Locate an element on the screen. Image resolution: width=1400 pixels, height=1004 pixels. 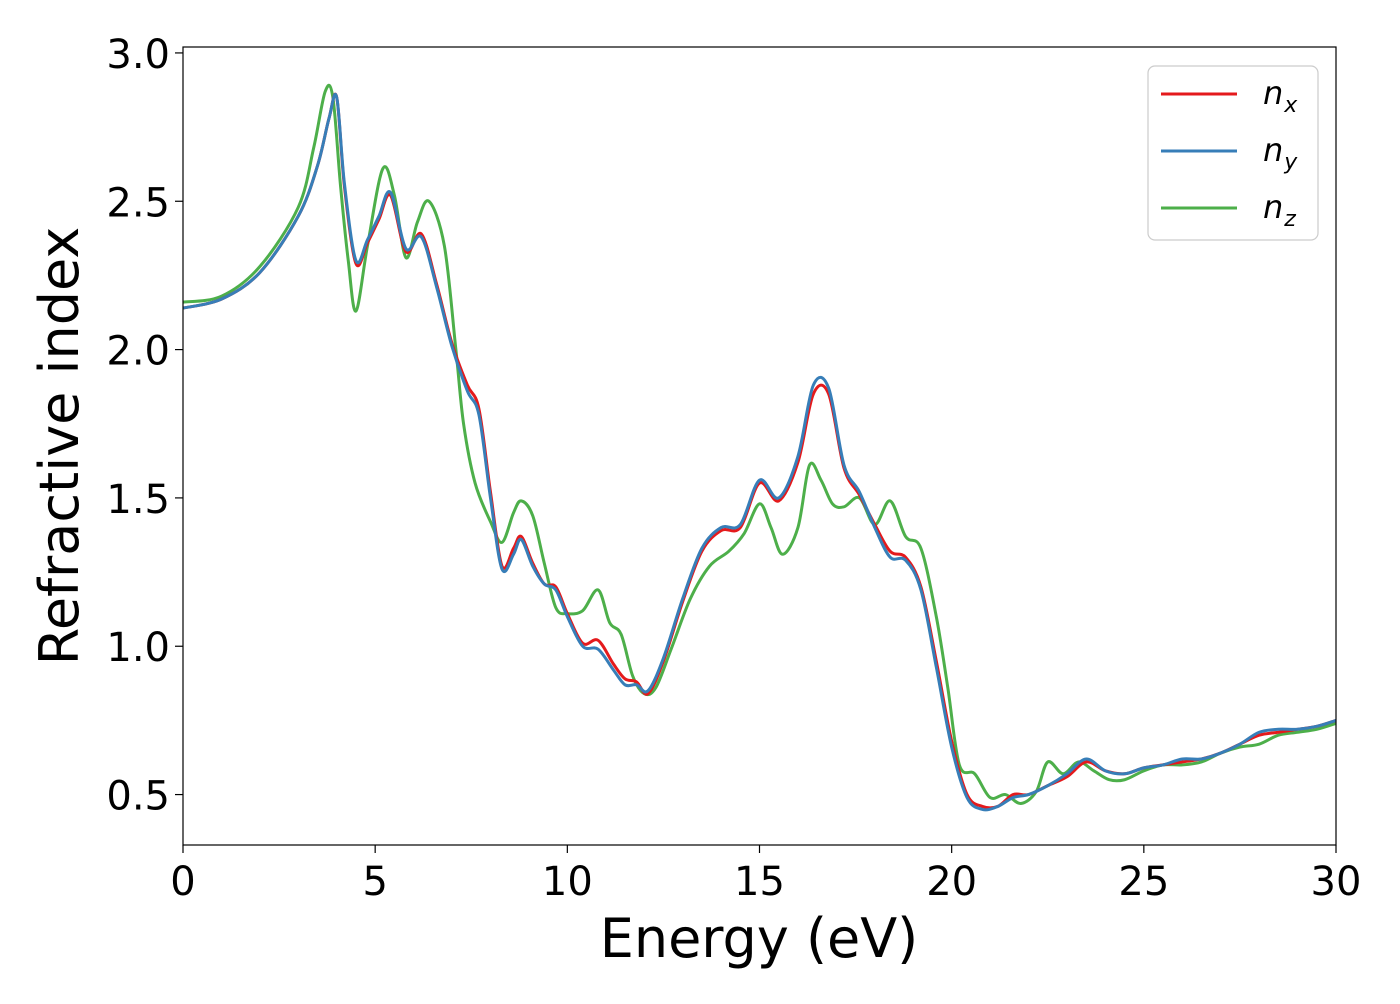
legend-entry-n-x: nx is located at coordinates (1229, 96).